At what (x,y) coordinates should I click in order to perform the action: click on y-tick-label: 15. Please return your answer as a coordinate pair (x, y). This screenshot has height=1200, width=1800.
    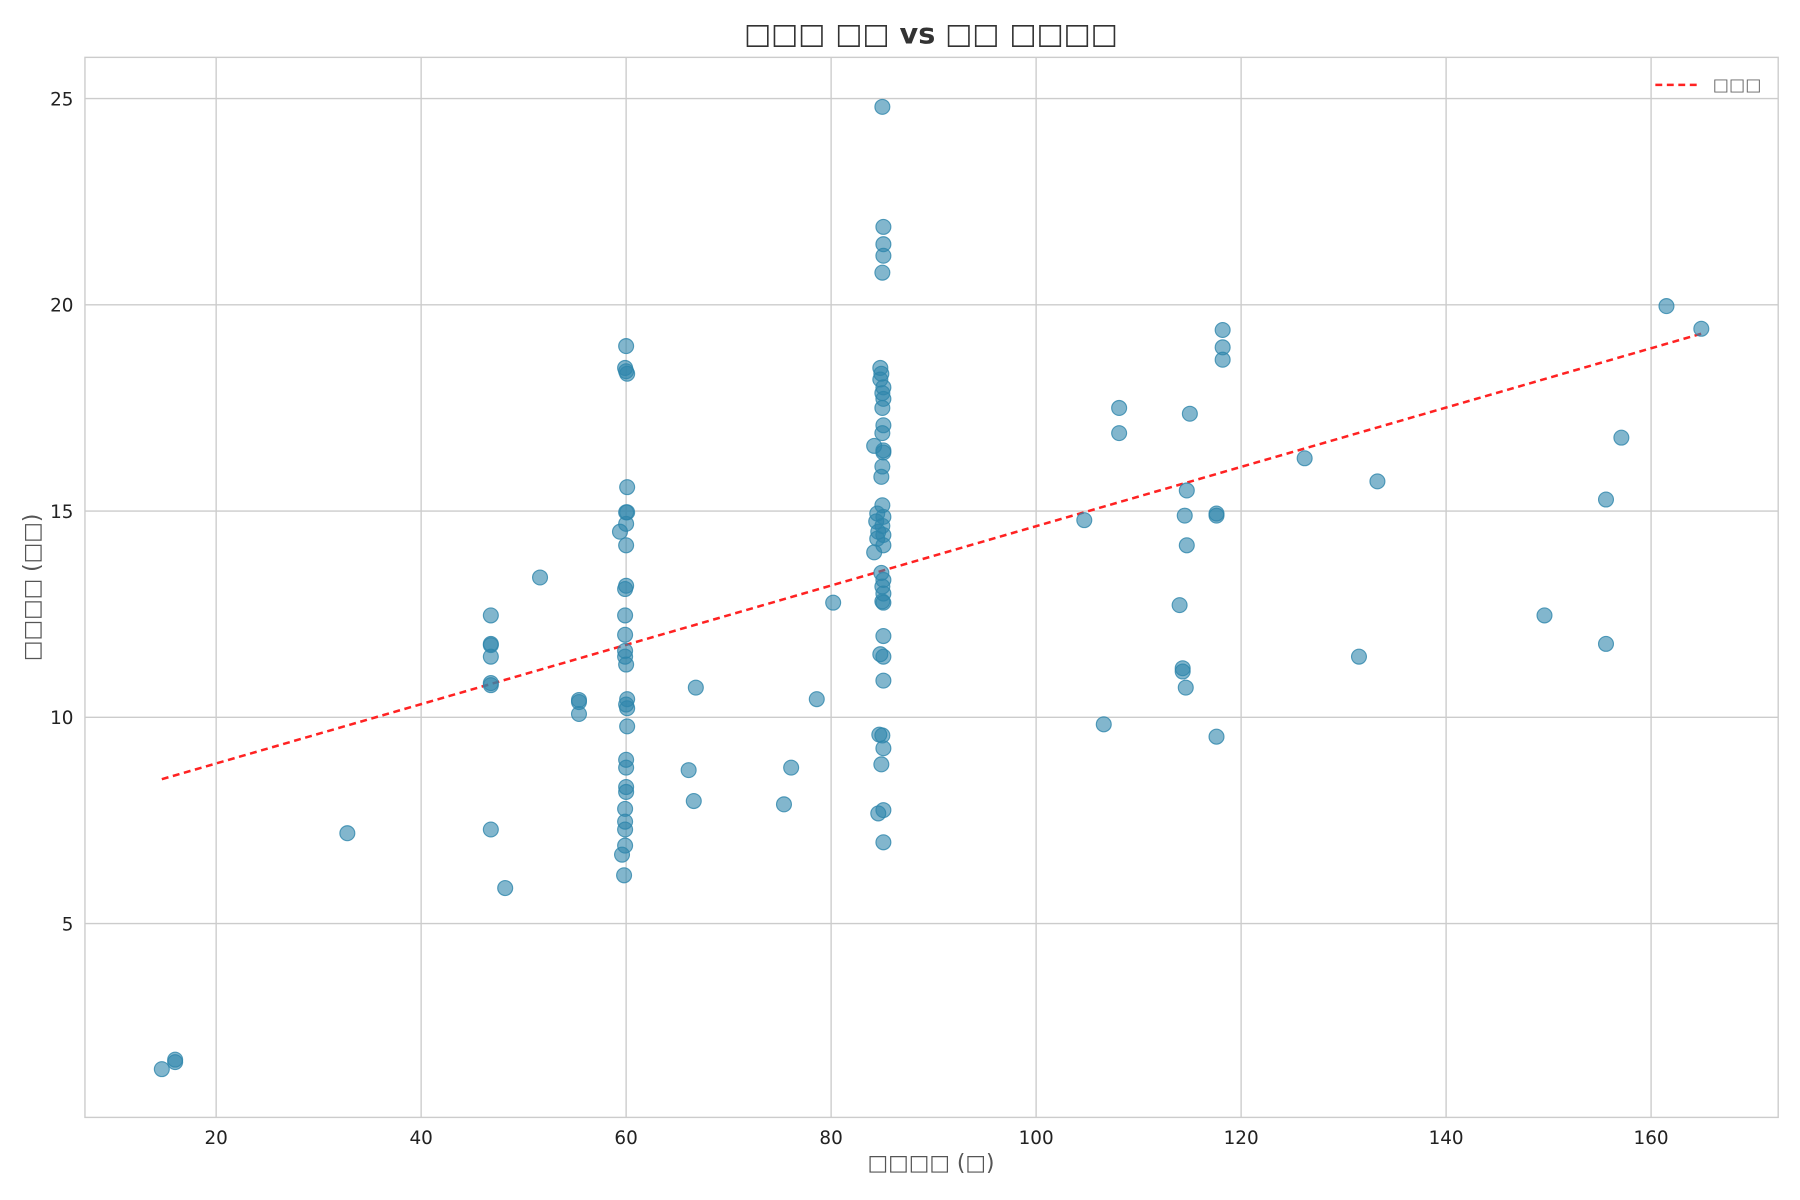
    Looking at the image, I should click on (61, 512).